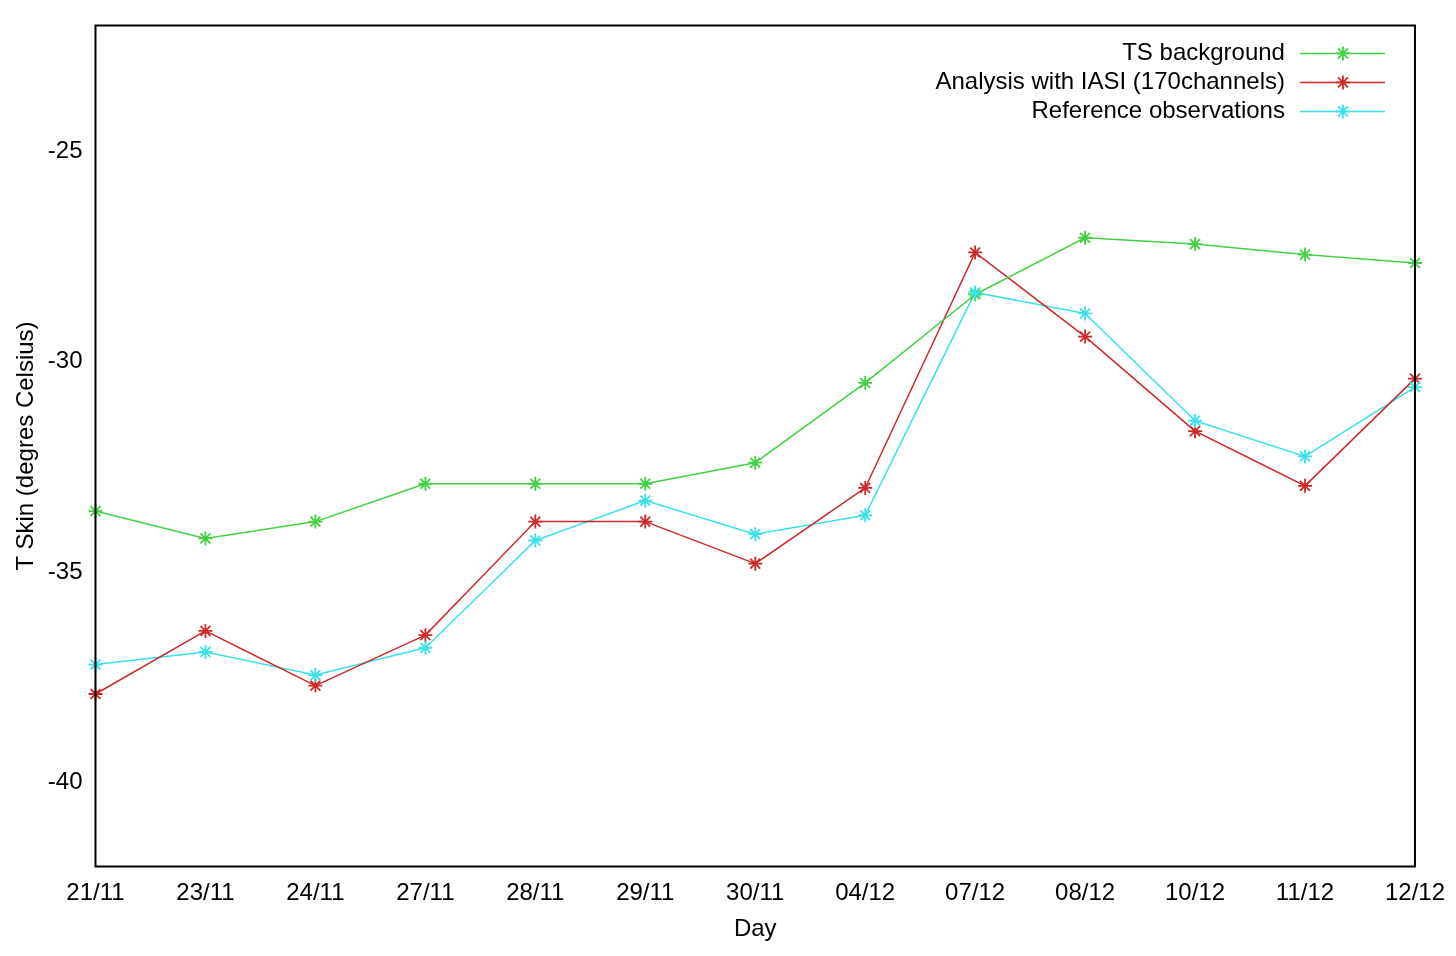 The width and height of the screenshot is (1456, 956). I want to click on legend-label: TS background, so click(1203, 52).